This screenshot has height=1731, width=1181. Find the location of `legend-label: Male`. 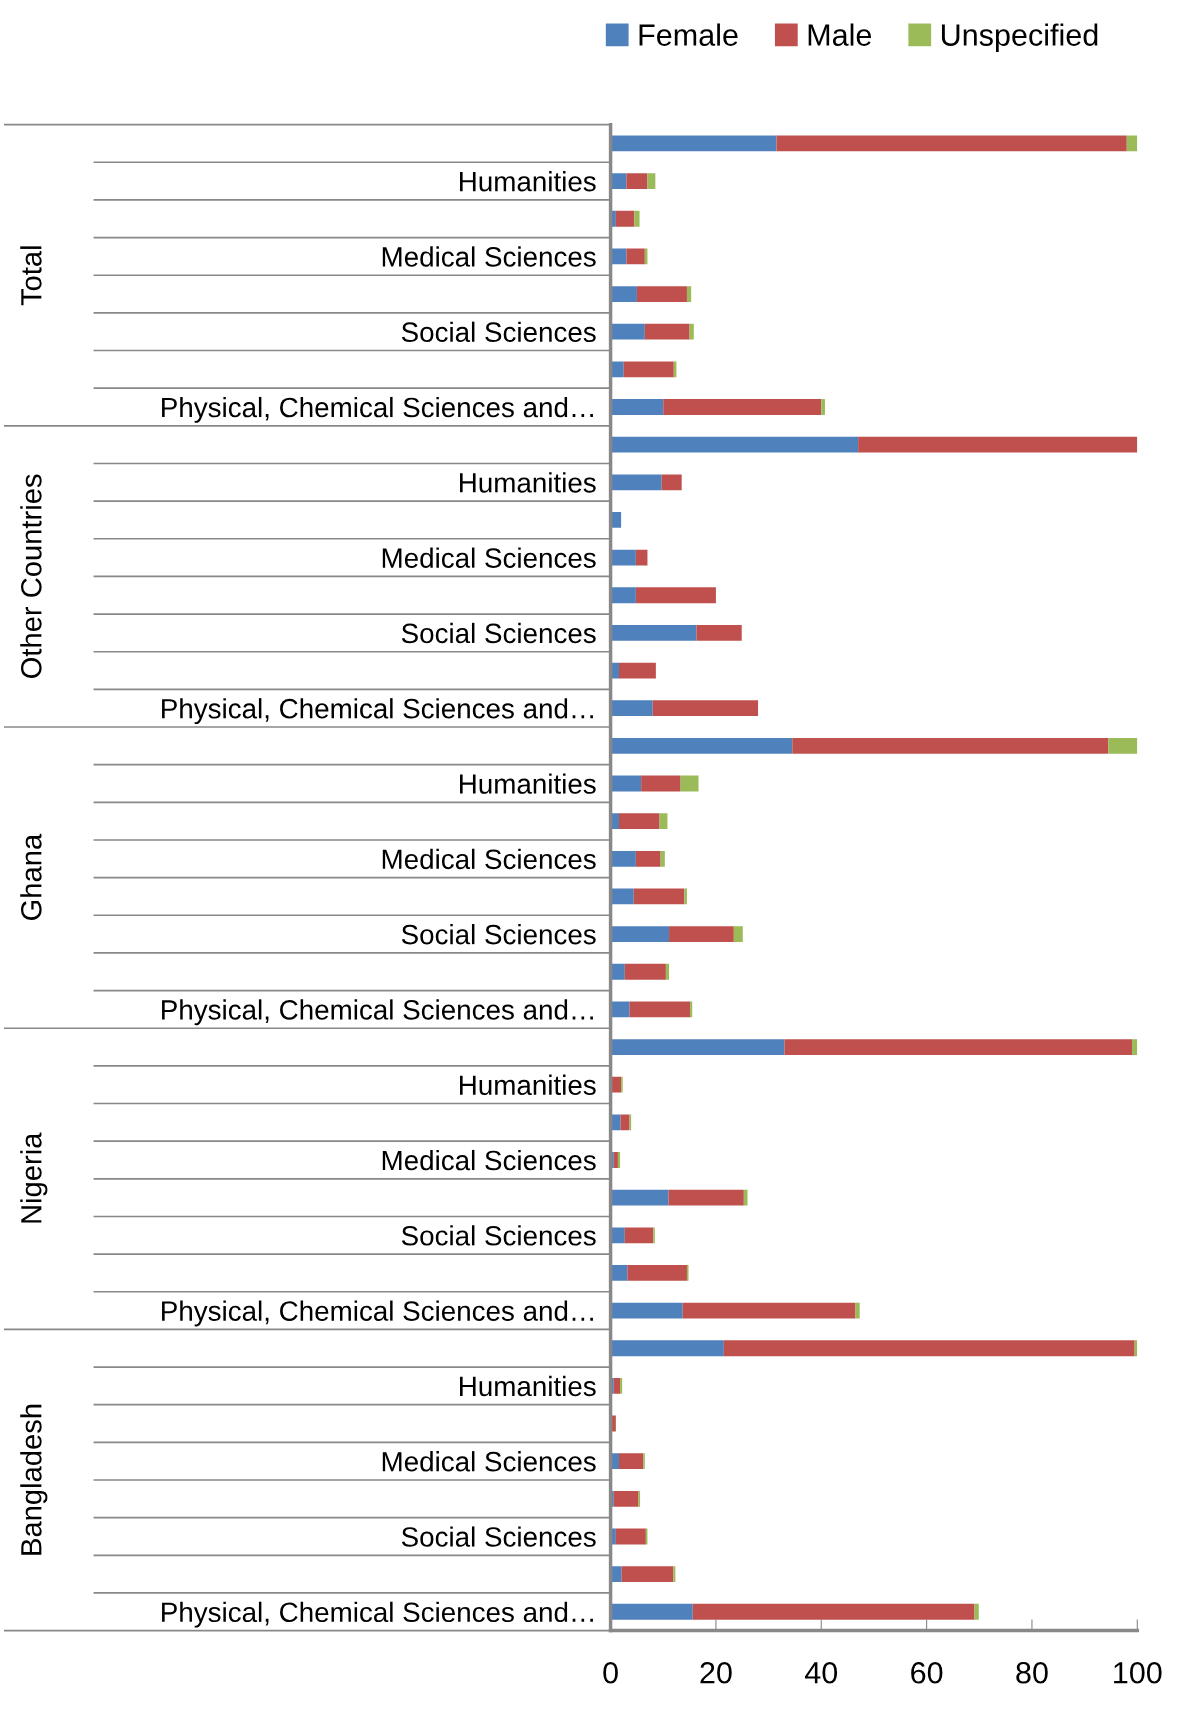

legend-label: Male is located at coordinates (840, 34).